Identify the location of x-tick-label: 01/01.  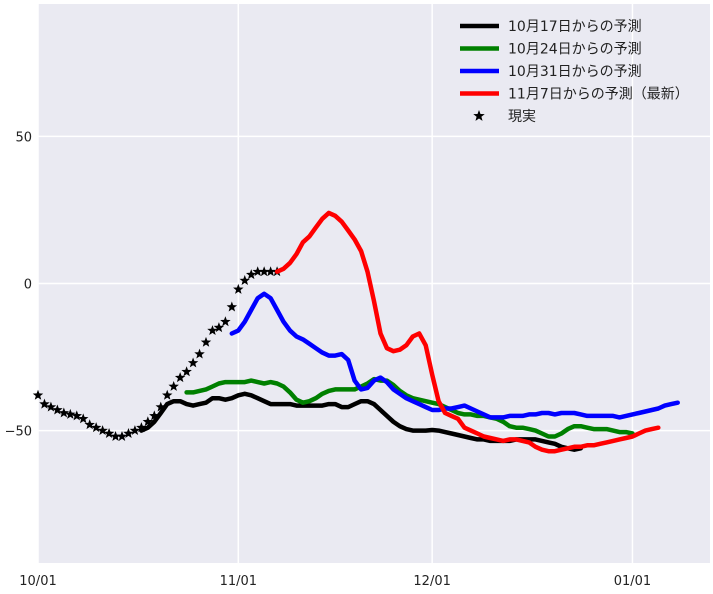
(632, 581).